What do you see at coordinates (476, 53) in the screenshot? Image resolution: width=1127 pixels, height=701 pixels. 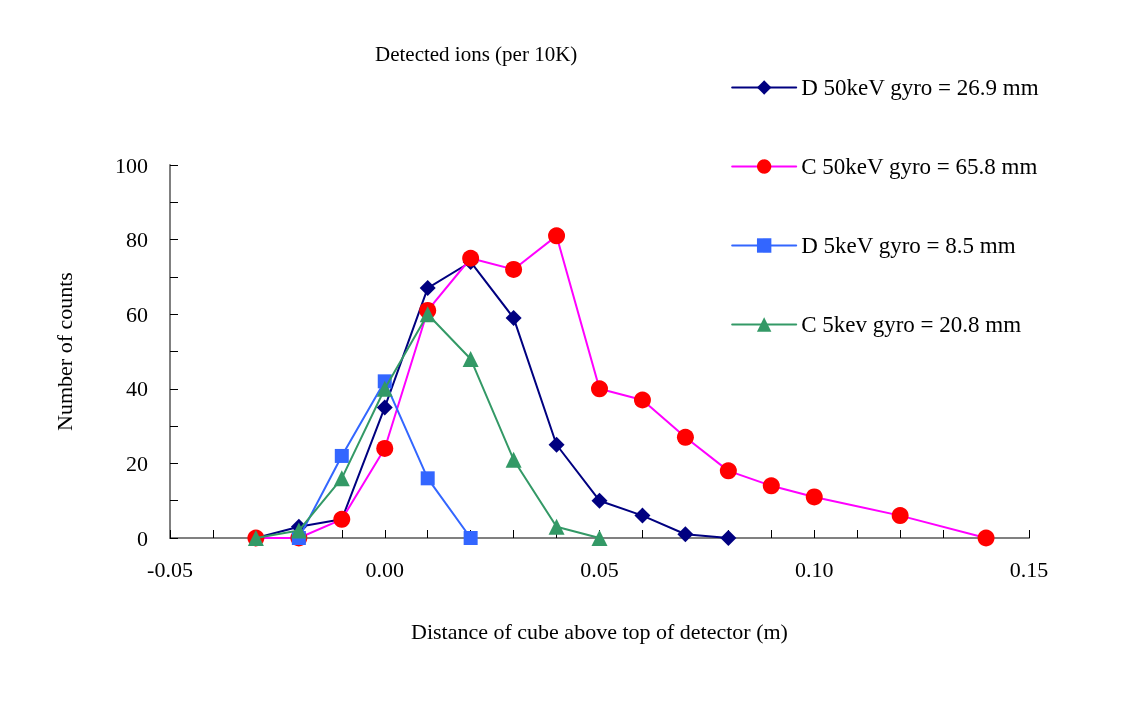 I see `chart-title: Detected ions (per 10K)` at bounding box center [476, 53].